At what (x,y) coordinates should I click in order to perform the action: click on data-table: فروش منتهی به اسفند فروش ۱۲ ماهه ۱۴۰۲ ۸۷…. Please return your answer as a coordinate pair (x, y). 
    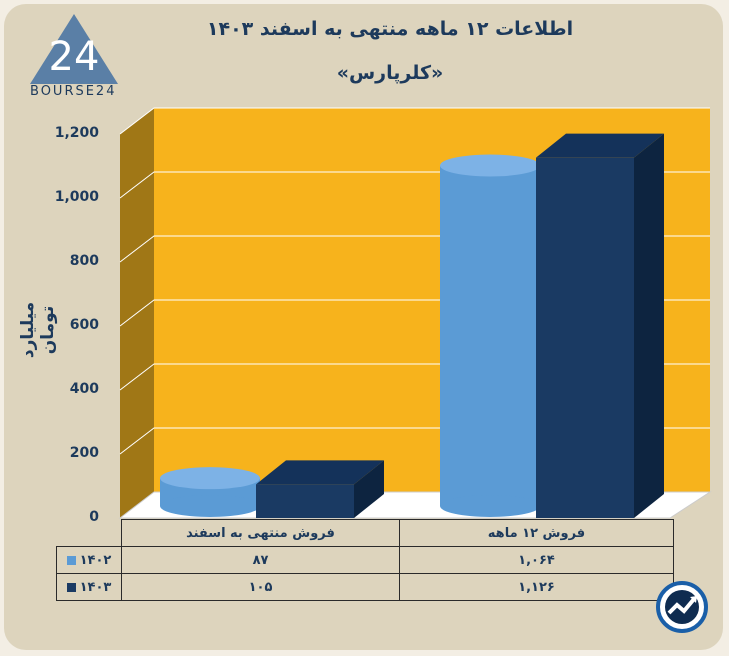
    Looking at the image, I should click on (365, 560).